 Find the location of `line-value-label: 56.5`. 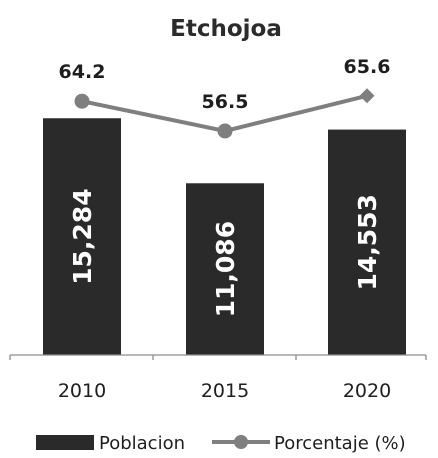

line-value-label: 56.5 is located at coordinates (225, 102).